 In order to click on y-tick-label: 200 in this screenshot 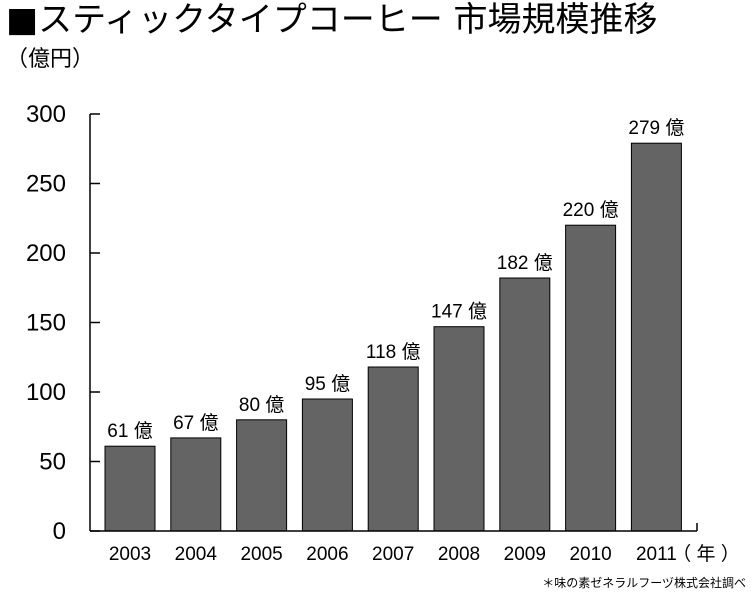, I will do `click(46, 253)`.